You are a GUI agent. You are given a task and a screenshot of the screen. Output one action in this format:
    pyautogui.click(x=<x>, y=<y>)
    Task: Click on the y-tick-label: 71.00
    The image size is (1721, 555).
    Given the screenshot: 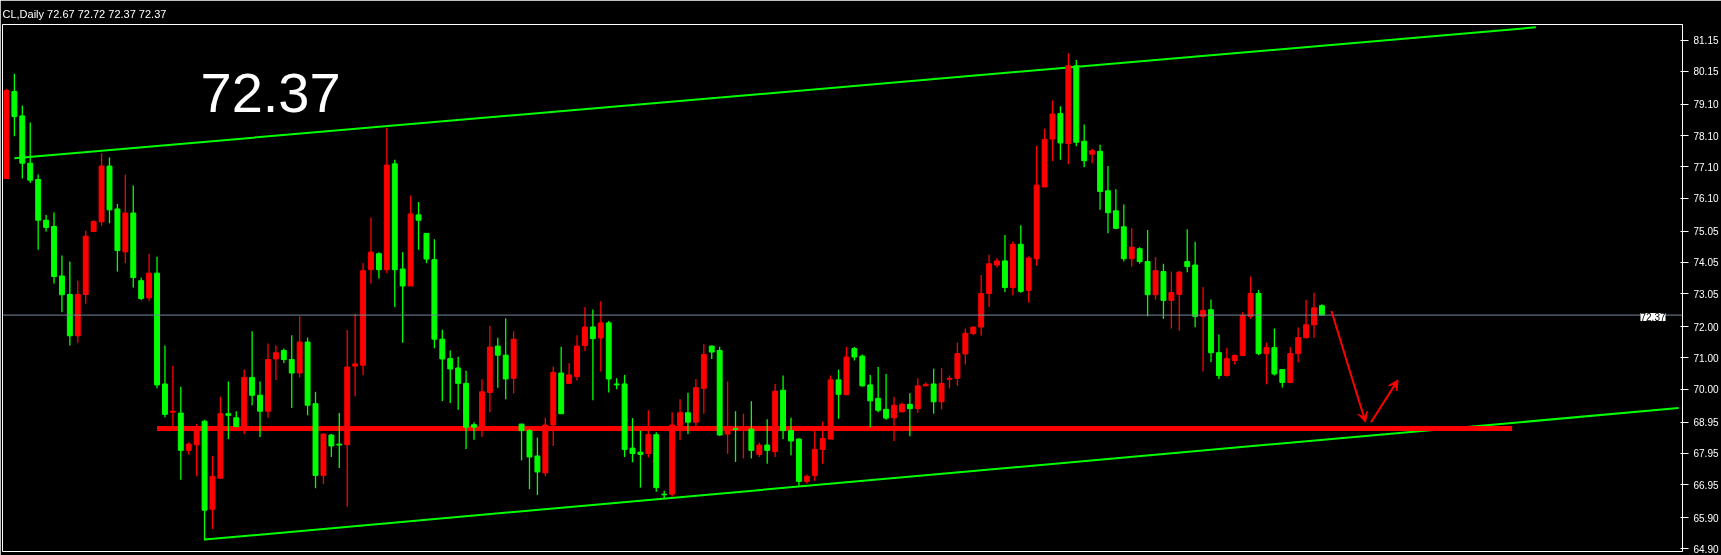 What is the action you would take?
    pyautogui.click(x=1706, y=358)
    